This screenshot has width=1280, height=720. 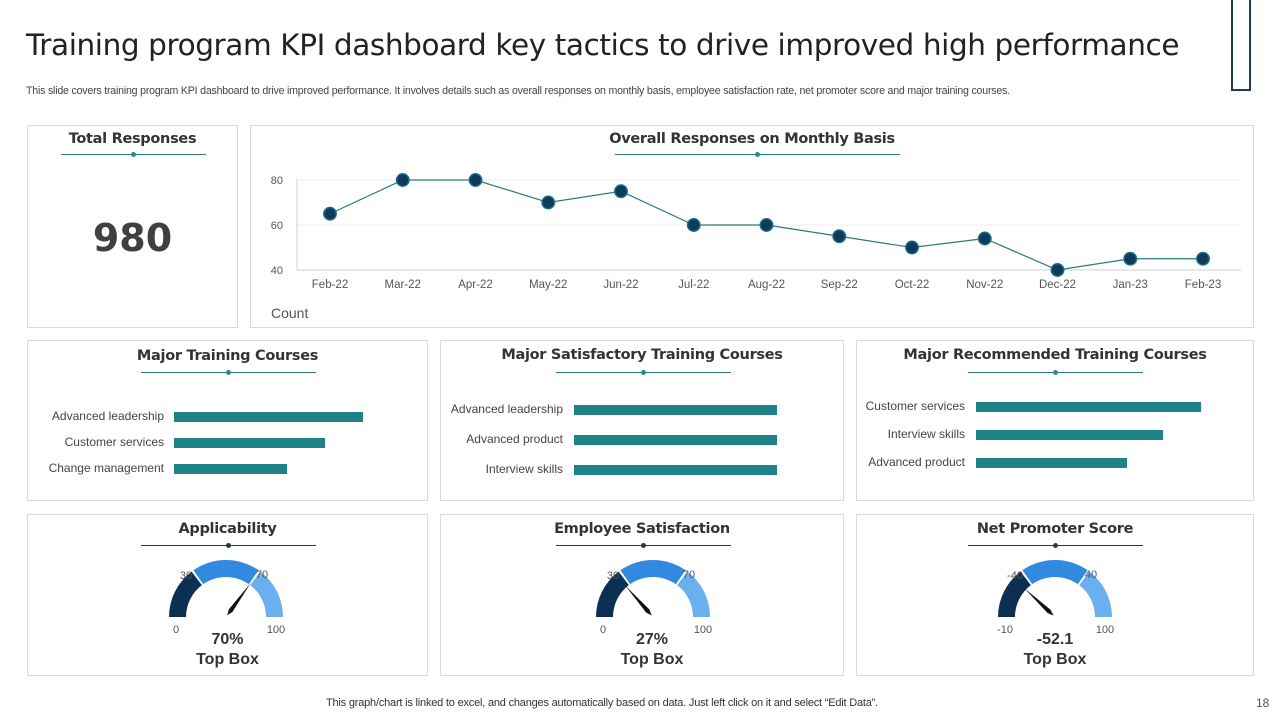 What do you see at coordinates (403, 285) in the screenshot?
I see `x-tick-label: Mar-22` at bounding box center [403, 285].